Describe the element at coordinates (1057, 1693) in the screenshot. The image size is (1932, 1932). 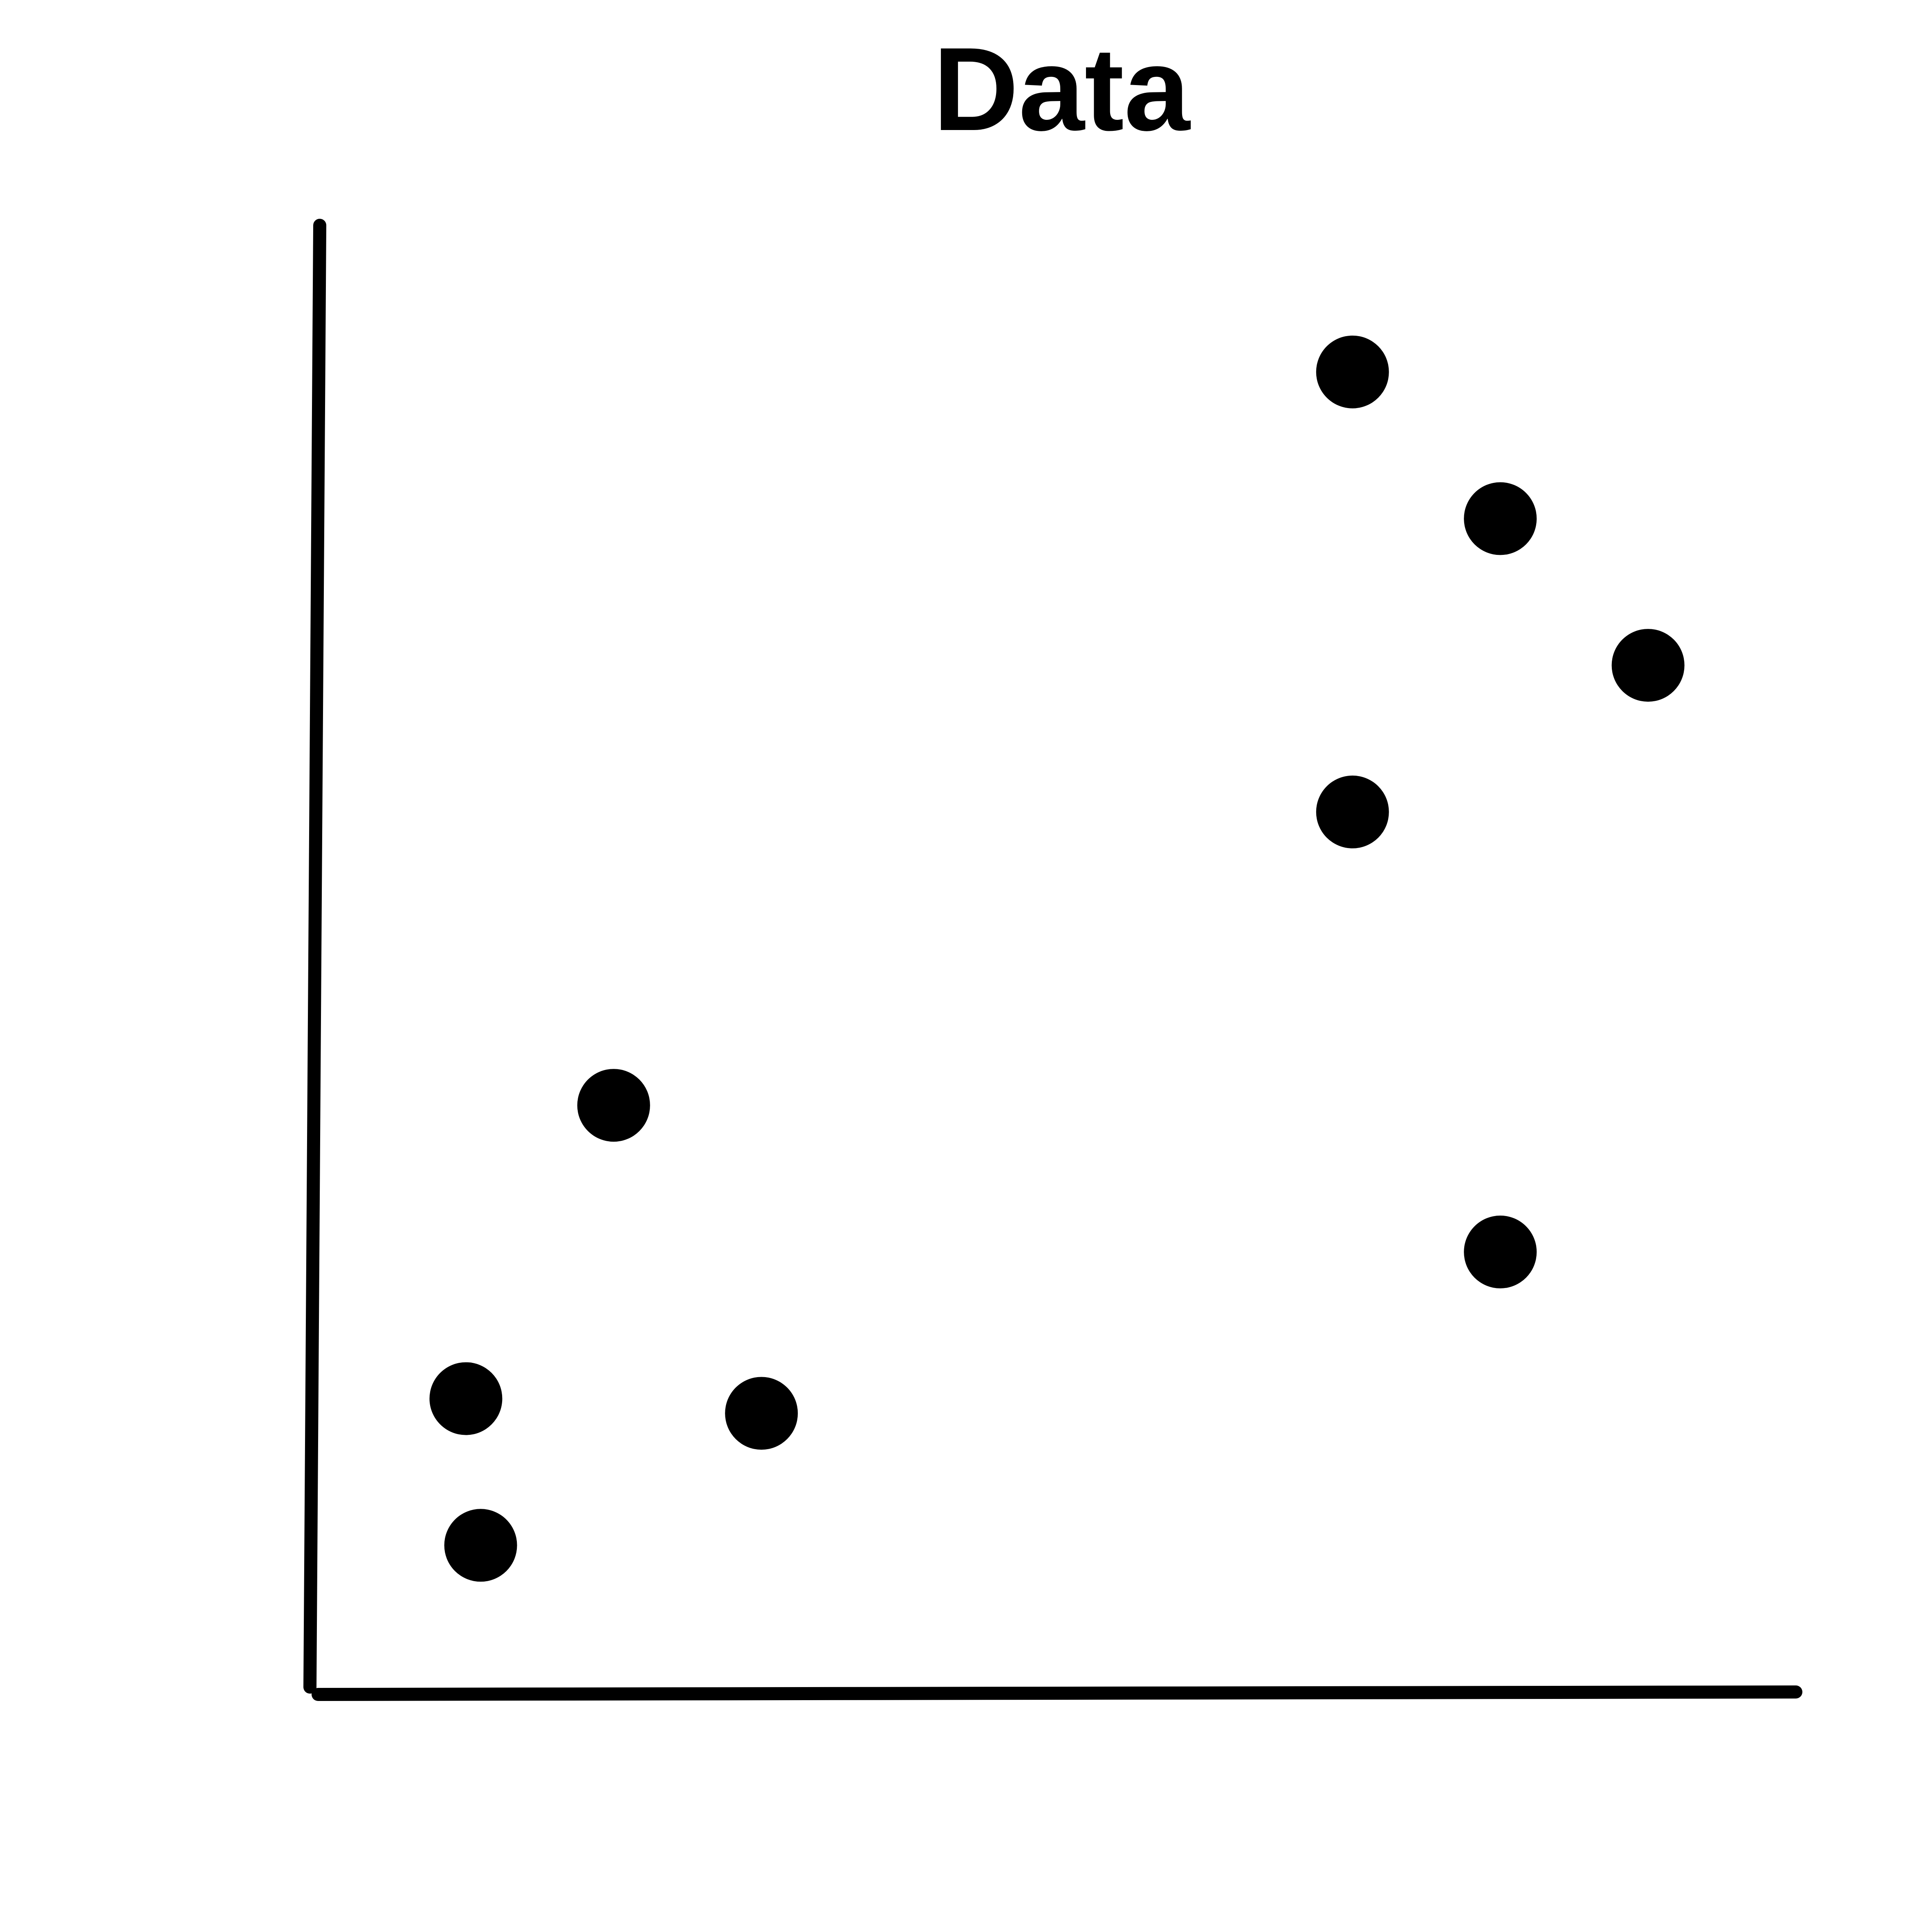
I see `x-axis` at that location.